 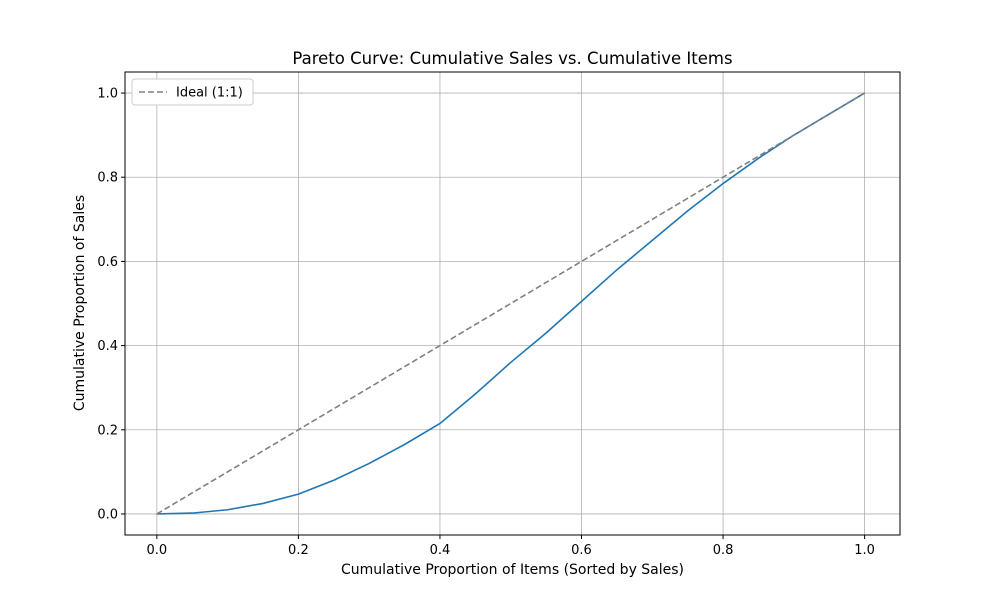 What do you see at coordinates (157, 550) in the screenshot?
I see `x-tick-label: 0.0` at bounding box center [157, 550].